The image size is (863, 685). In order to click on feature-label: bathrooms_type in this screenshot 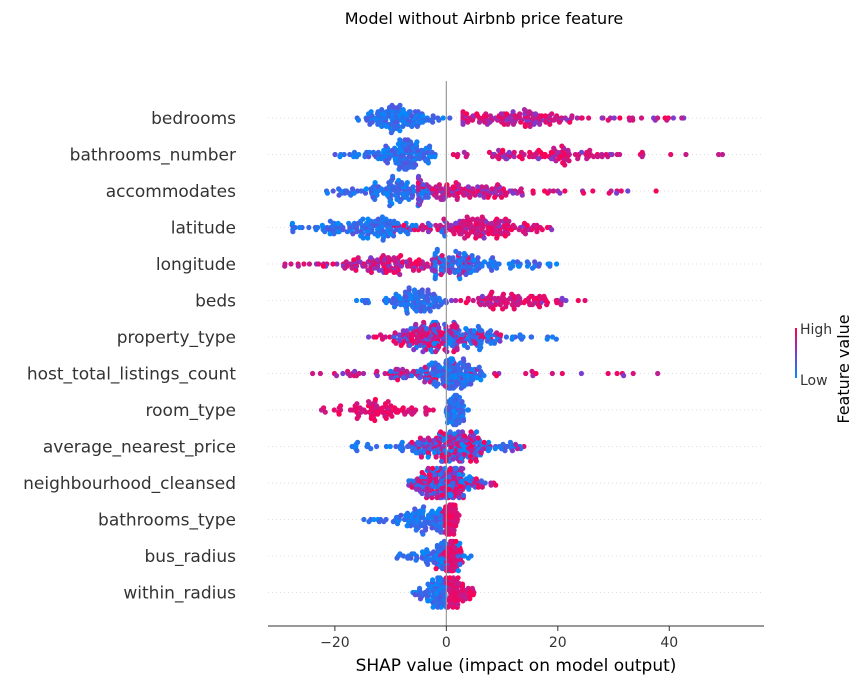, I will do `click(167, 521)`.